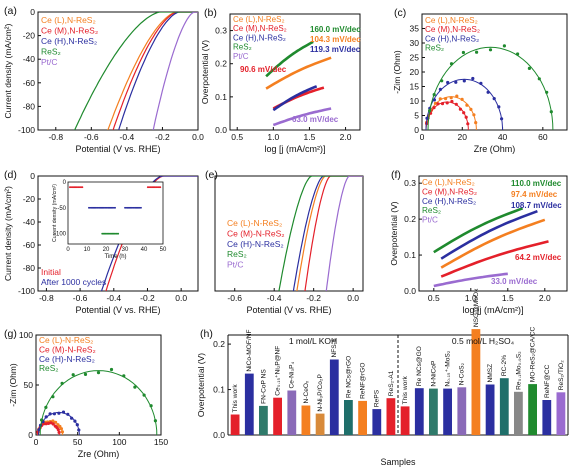 This screenshot has width=577, height=471. What do you see at coordinates (533, 354) in the screenshot?
I see `bar-label: MO-ReS₂@CA/CC` at bounding box center [533, 354].